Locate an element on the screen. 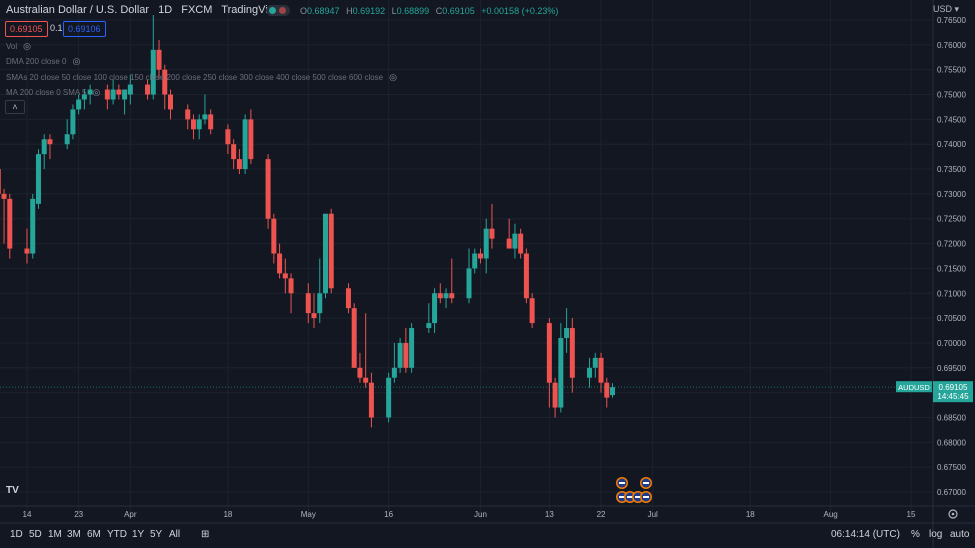 The image size is (975, 548). indicator-vol: Vol ◎ is located at coordinates (18, 46).